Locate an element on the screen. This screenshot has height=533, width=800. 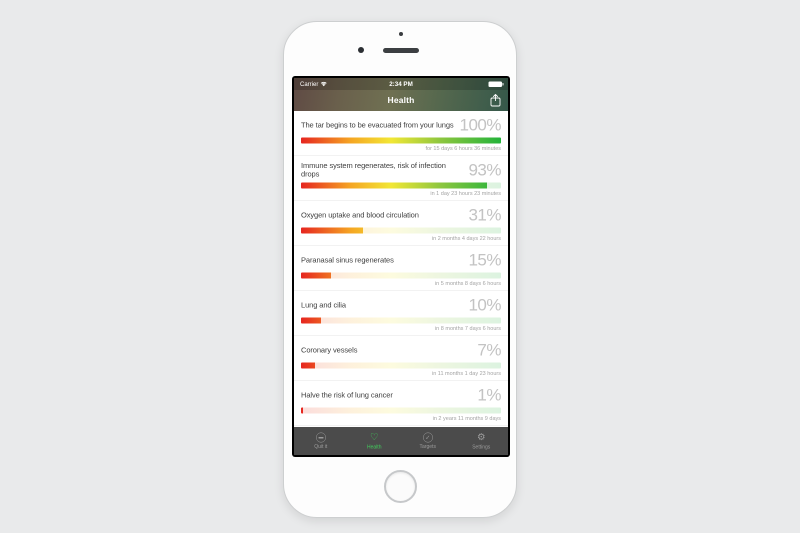
battery-icon is located at coordinates (496, 84).